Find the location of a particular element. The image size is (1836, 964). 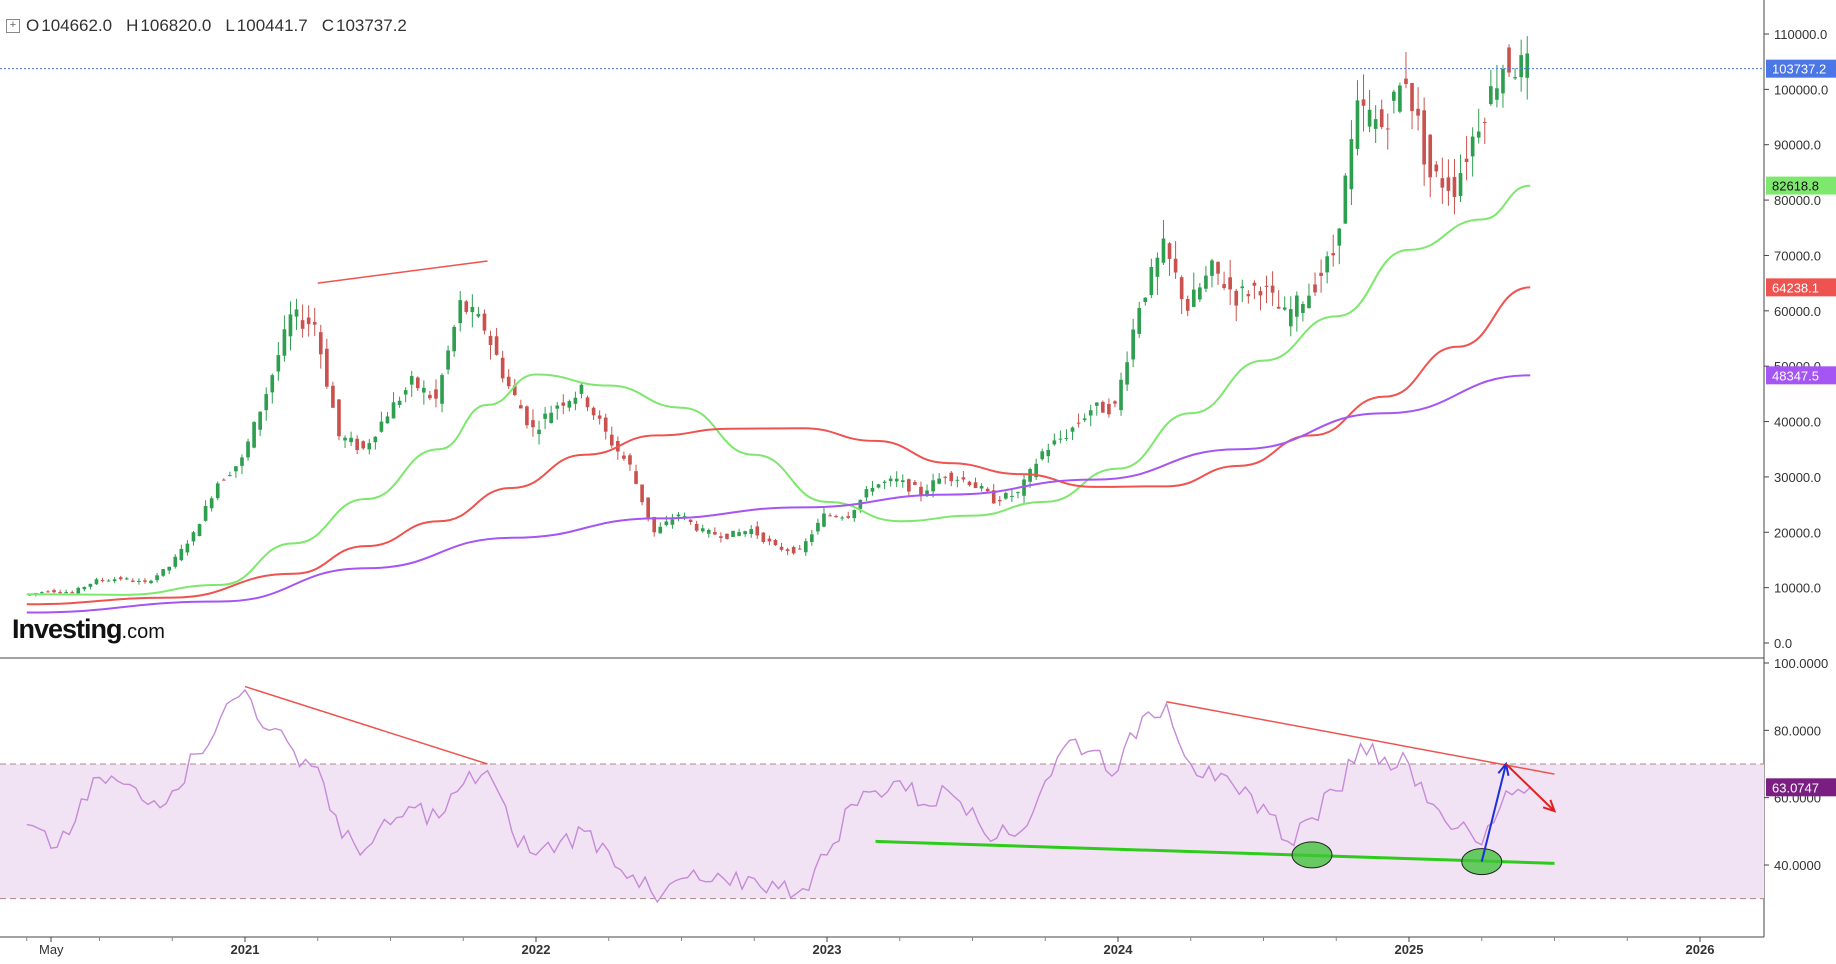

time-axis-tick-label: 2023 is located at coordinates (827, 949).